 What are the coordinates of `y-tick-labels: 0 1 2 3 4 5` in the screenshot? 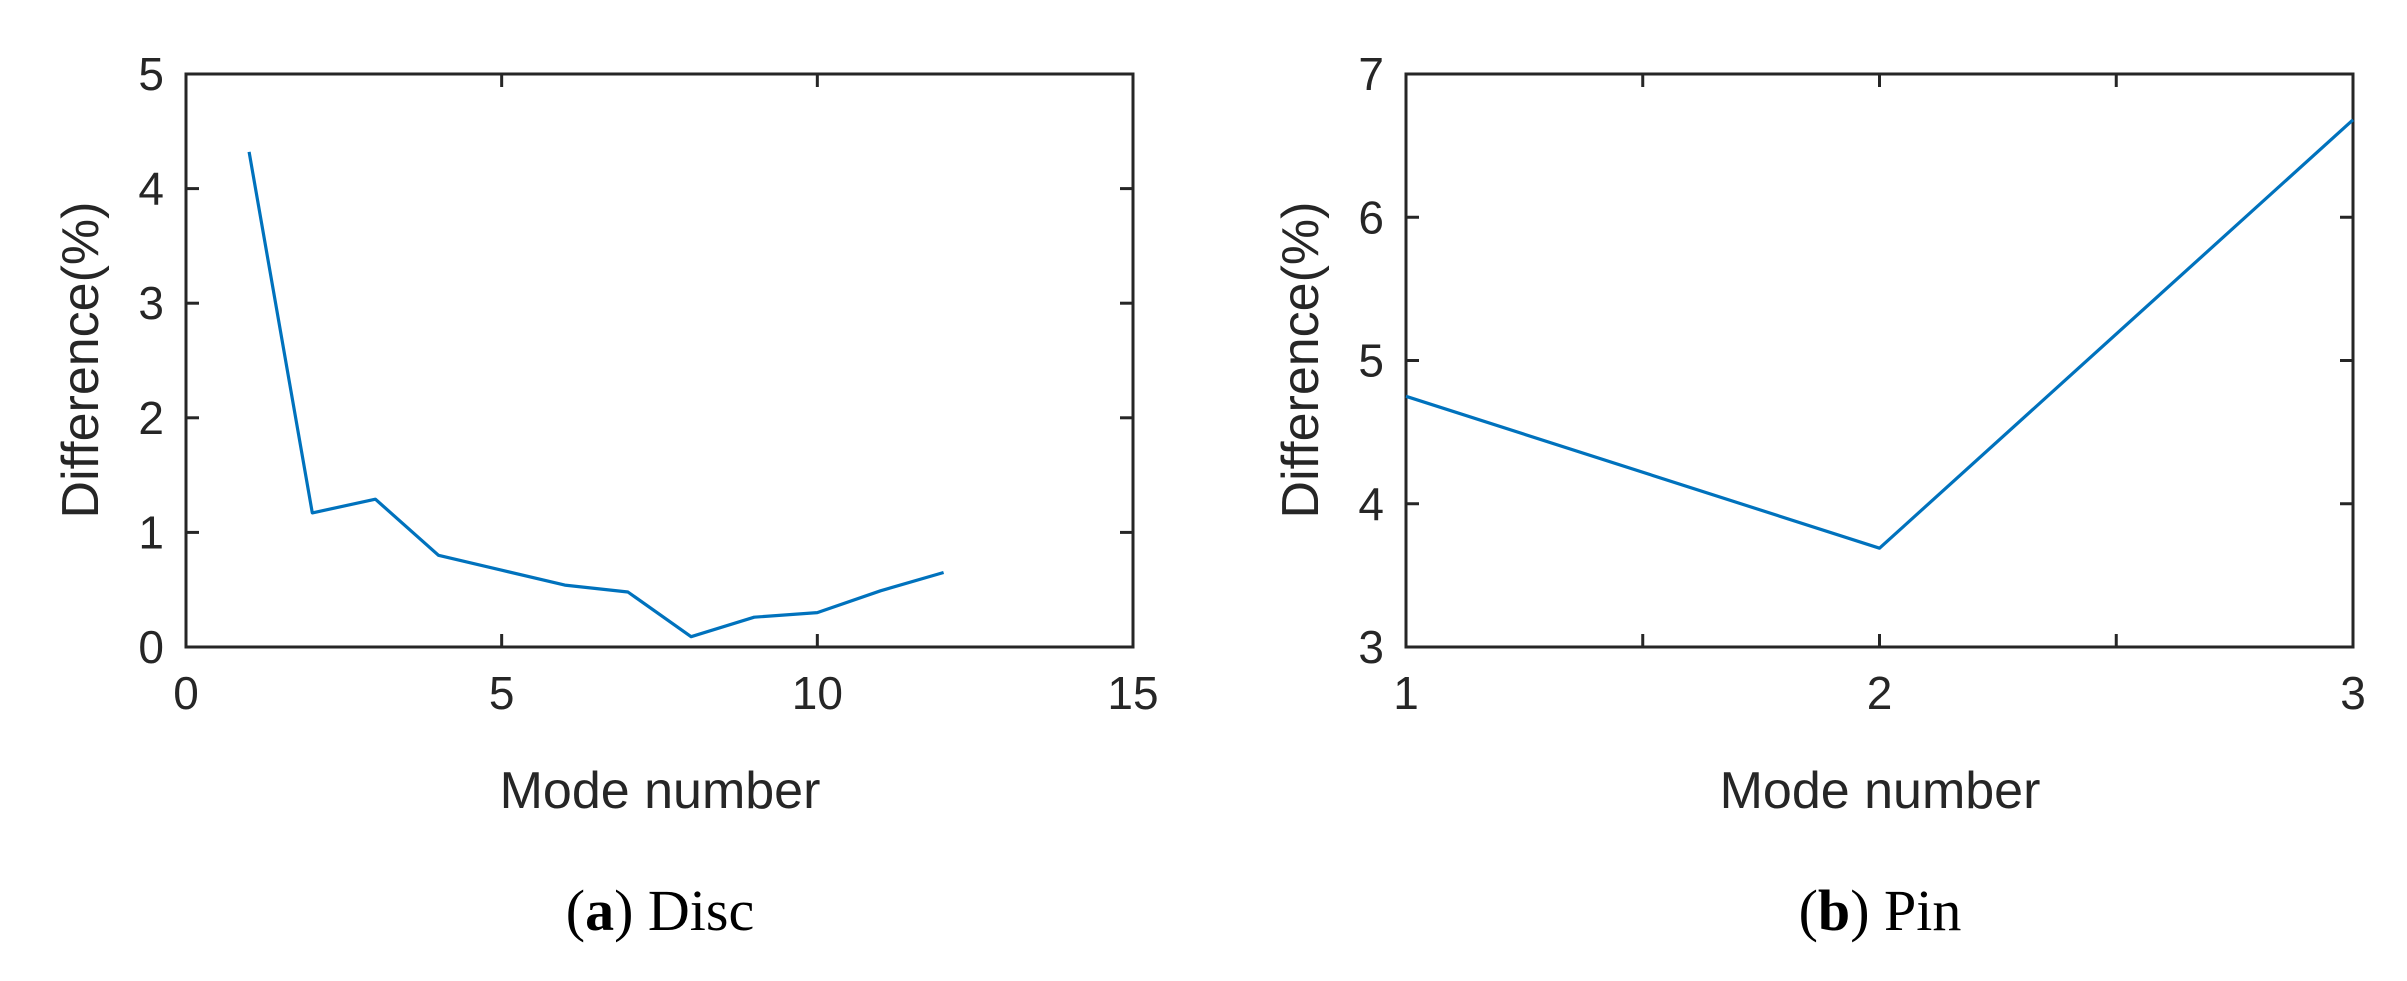 It's located at (151, 360).